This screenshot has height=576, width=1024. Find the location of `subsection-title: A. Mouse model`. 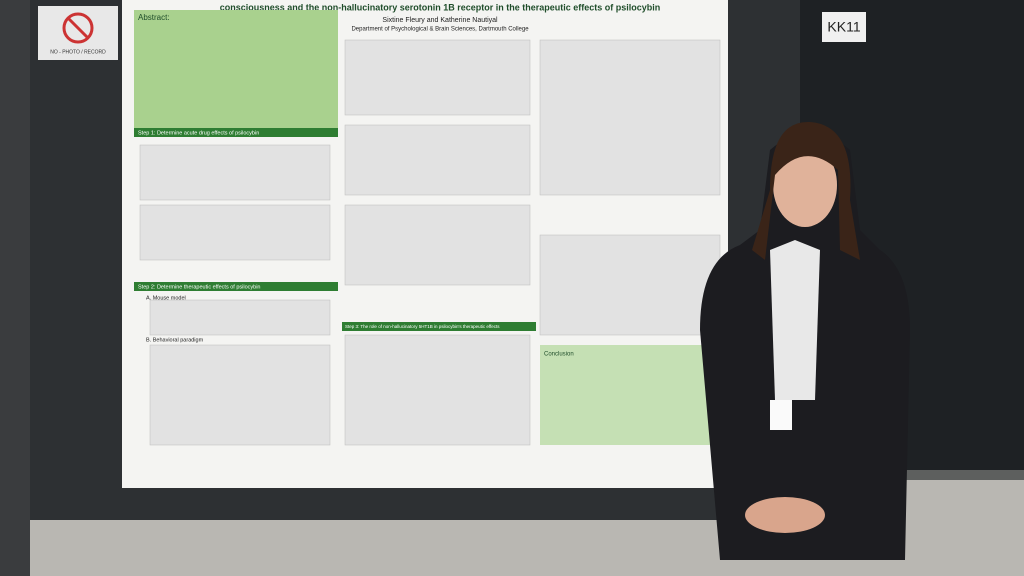

subsection-title: A. Mouse model is located at coordinates (166, 298).